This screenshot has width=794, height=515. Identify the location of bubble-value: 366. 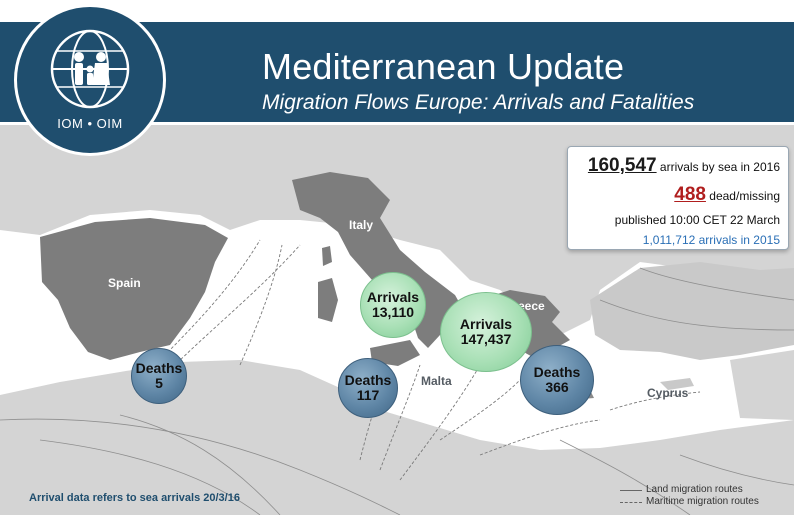
(557, 387).